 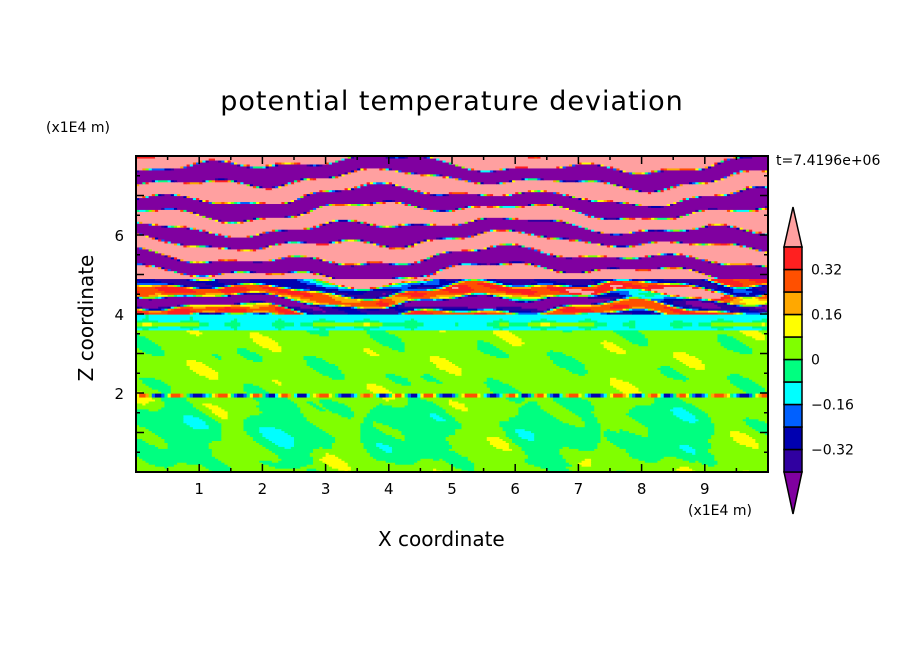 What do you see at coordinates (793, 393) in the screenshot?
I see `colorbar-box` at bounding box center [793, 393].